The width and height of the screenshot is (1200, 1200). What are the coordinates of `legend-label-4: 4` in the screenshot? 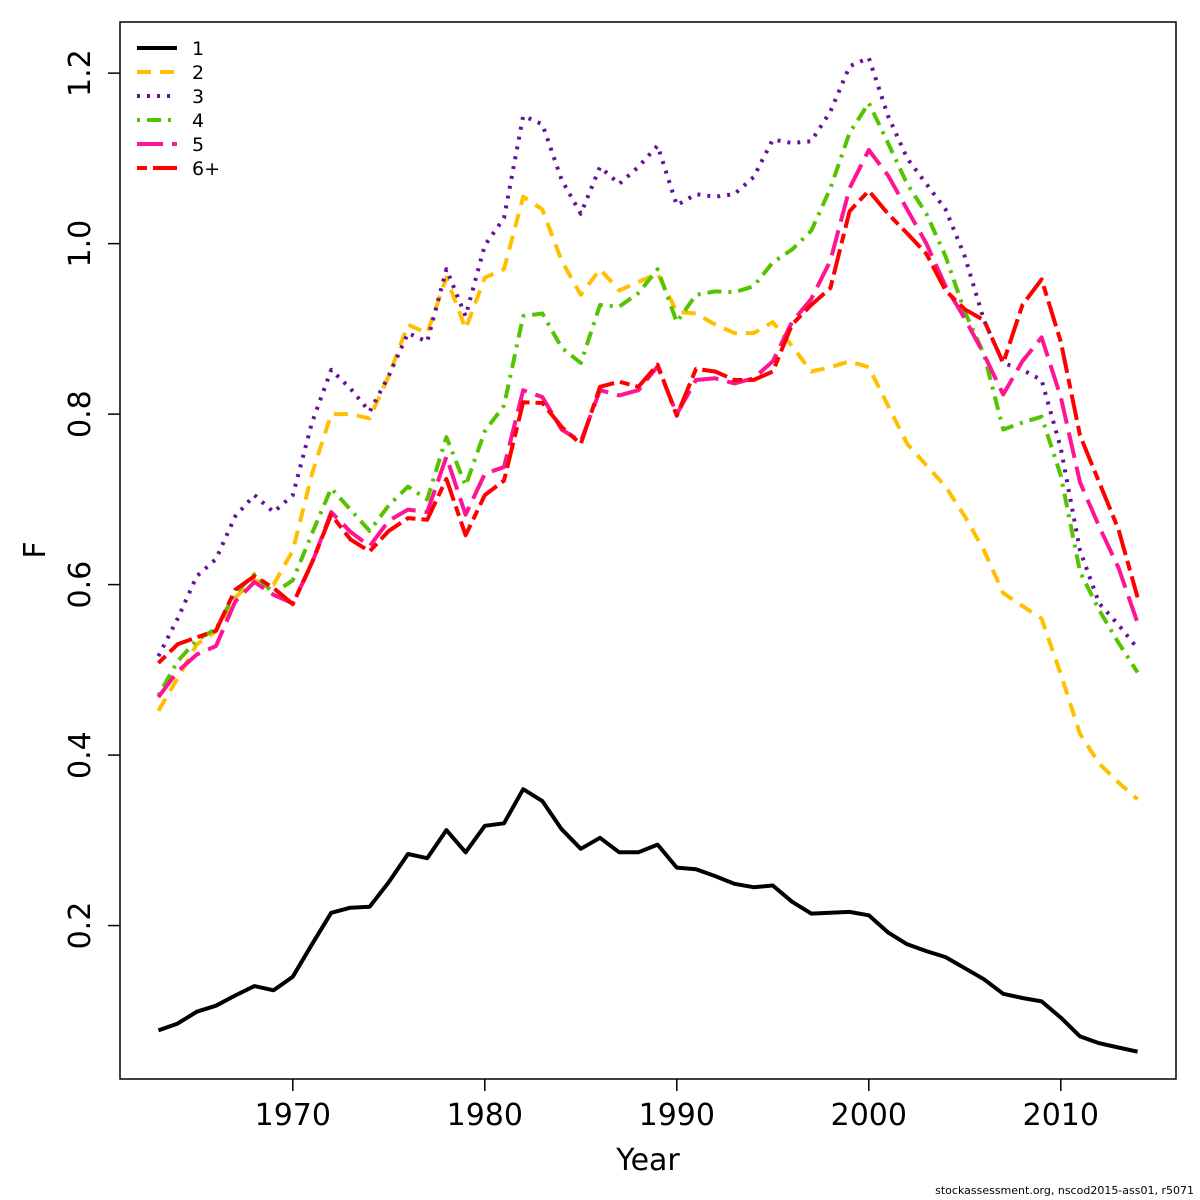 It's located at (198, 121).